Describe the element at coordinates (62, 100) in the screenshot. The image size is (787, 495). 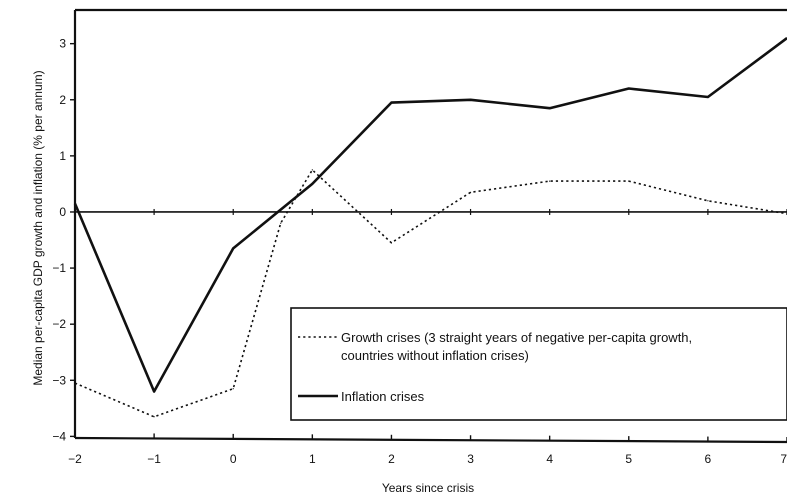
I see `y-tick-label: 2` at that location.